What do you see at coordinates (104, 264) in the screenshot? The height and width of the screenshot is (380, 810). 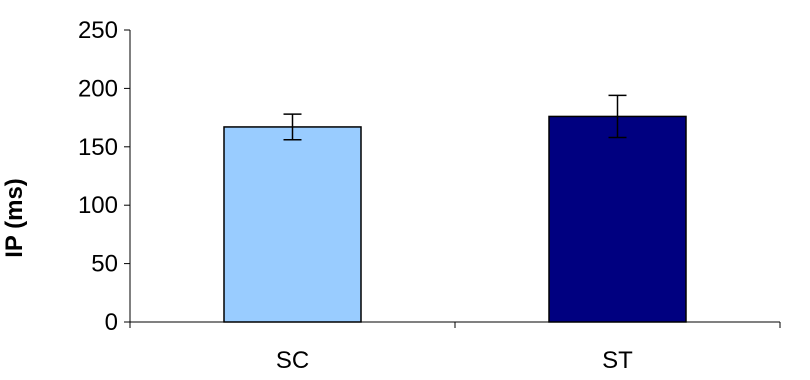 I see `y-tick-label: 50` at bounding box center [104, 264].